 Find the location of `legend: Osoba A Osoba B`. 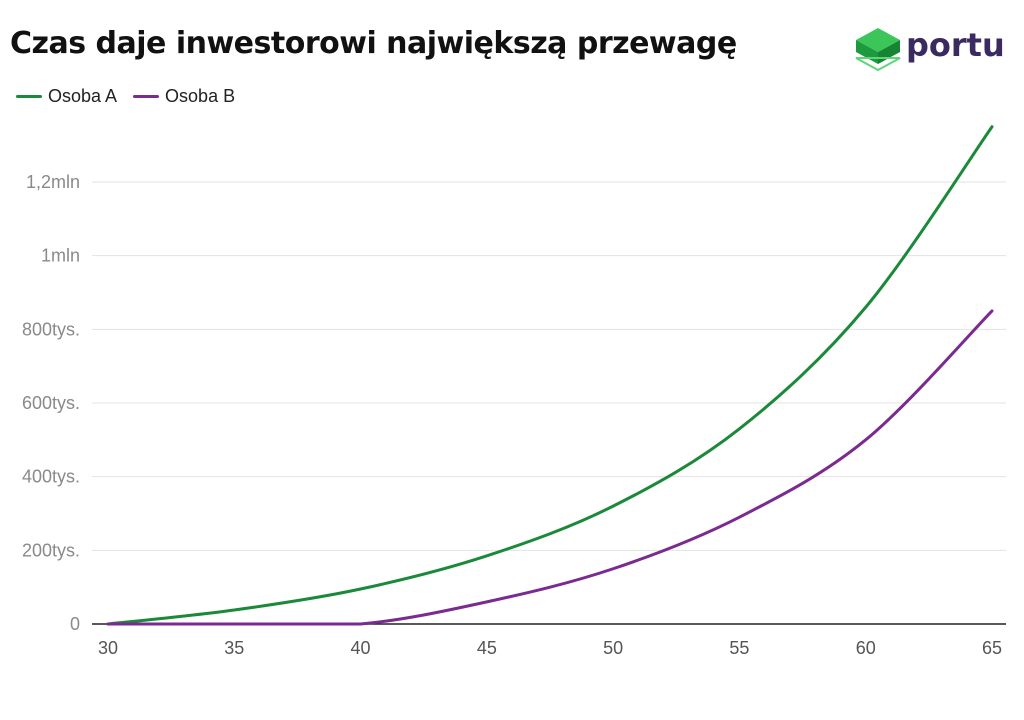

legend: Osoba A Osoba B is located at coordinates (125, 96).